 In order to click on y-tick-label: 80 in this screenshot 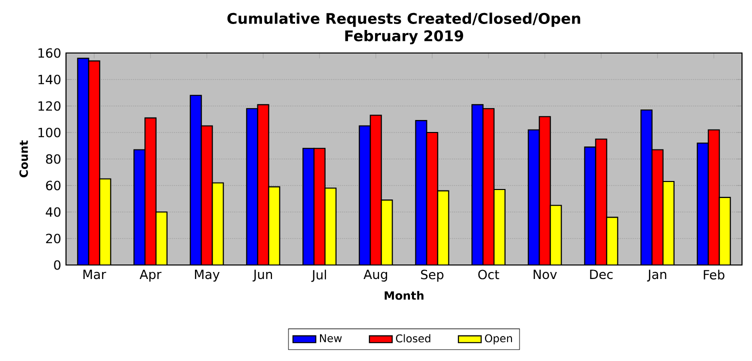, I will do `click(53, 159)`.